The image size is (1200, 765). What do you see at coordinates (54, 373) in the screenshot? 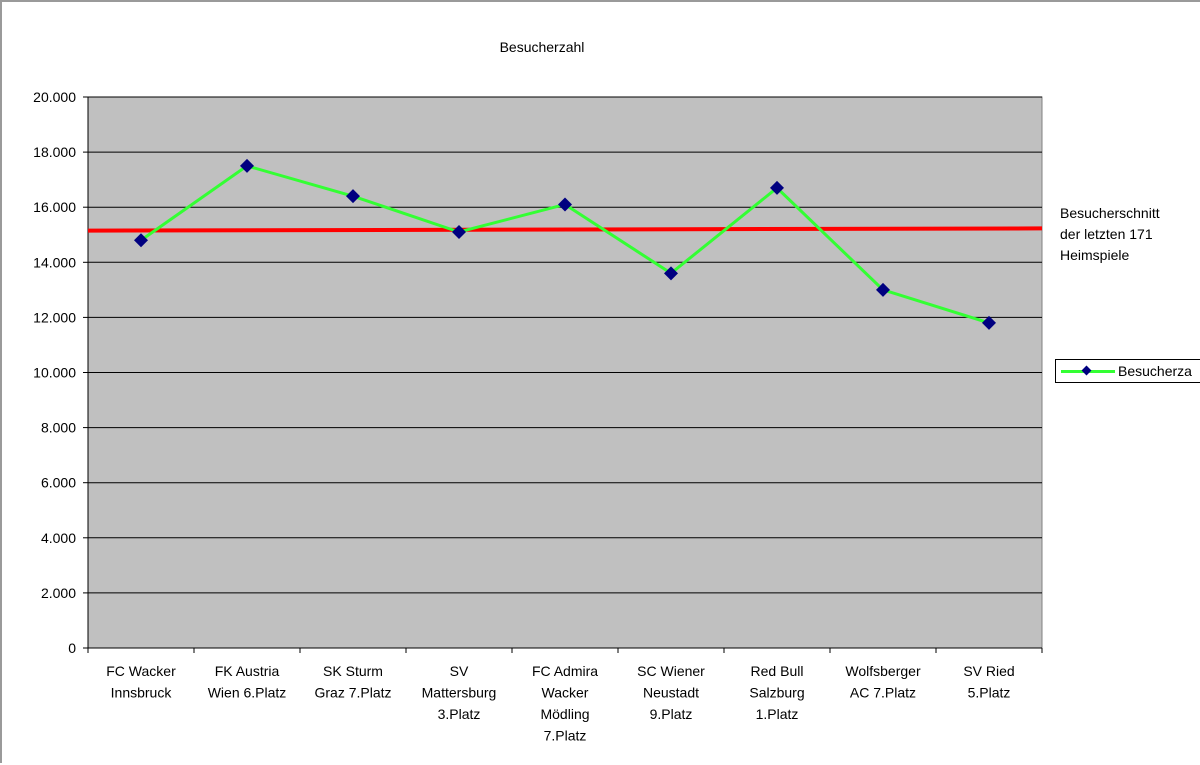
I see `y-tick-label: 10.000` at bounding box center [54, 373].